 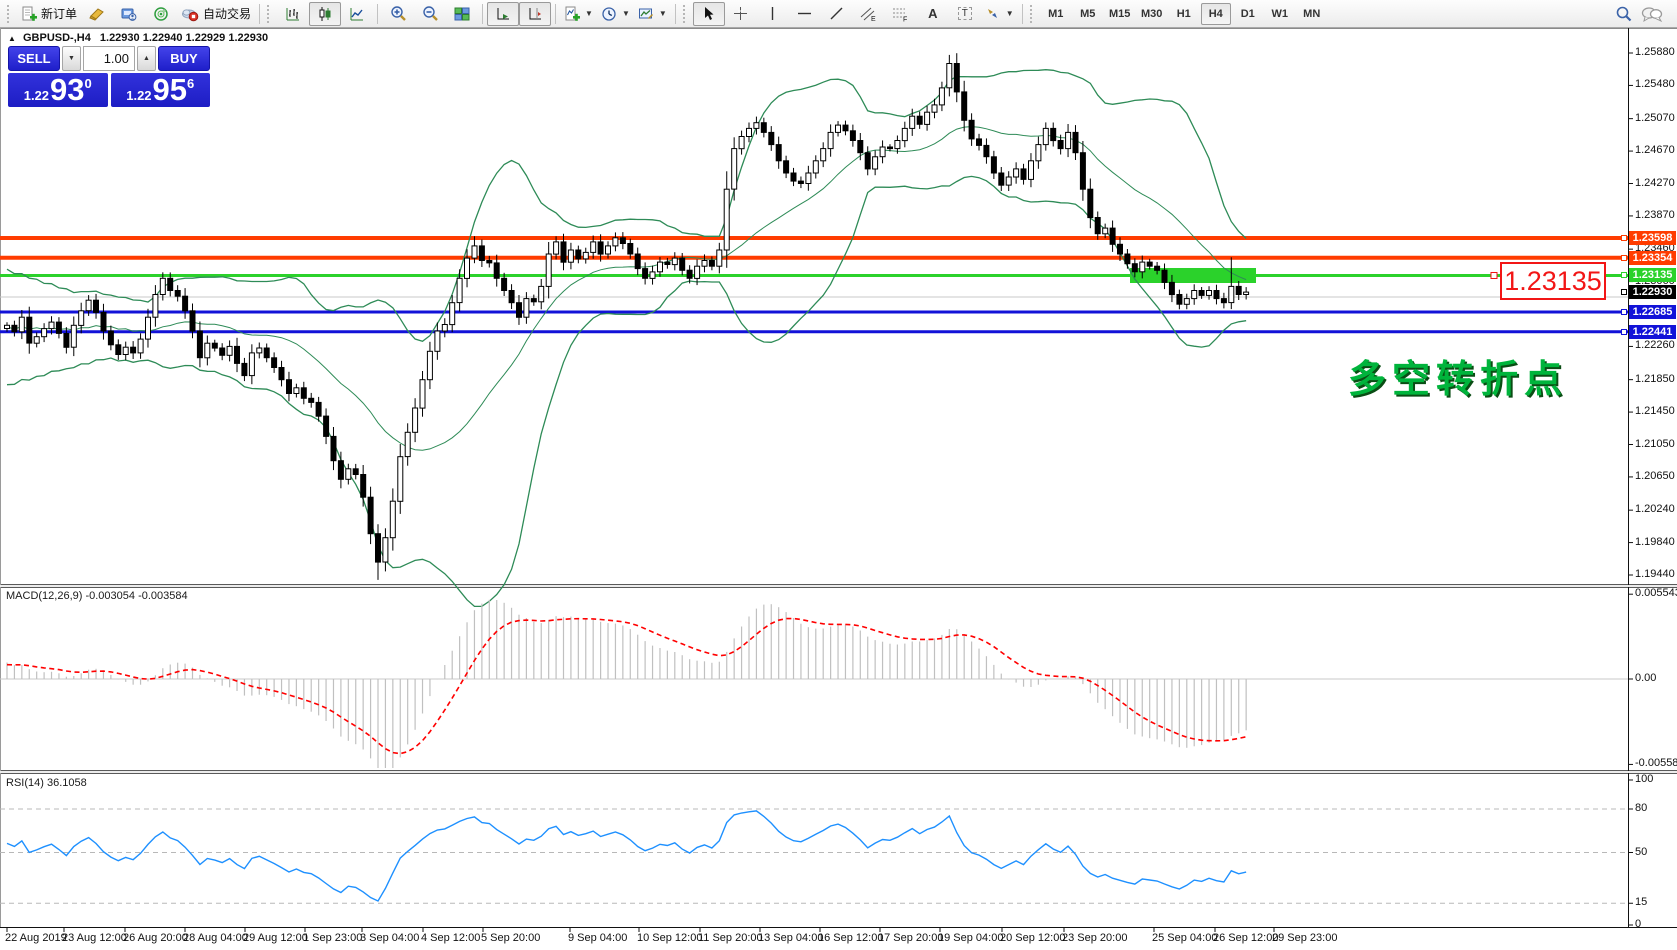 I want to click on time-axis-label: 29 Aug 12:00, so click(x=275, y=938).